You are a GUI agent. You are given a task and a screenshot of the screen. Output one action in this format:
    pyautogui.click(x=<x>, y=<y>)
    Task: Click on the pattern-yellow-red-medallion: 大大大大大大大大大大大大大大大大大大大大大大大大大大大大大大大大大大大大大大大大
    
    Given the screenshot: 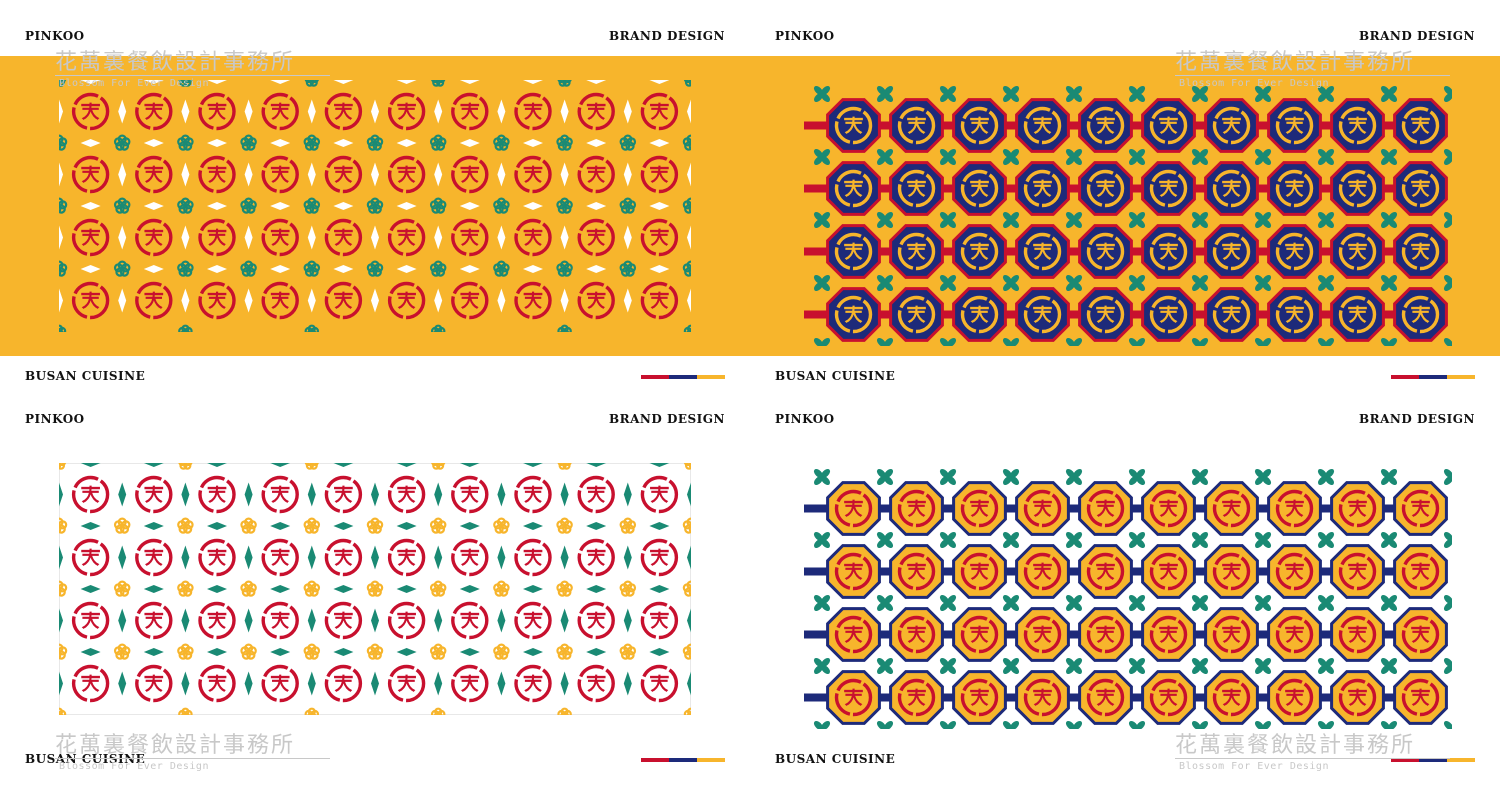 What is the action you would take?
    pyautogui.click(x=375, y=206)
    